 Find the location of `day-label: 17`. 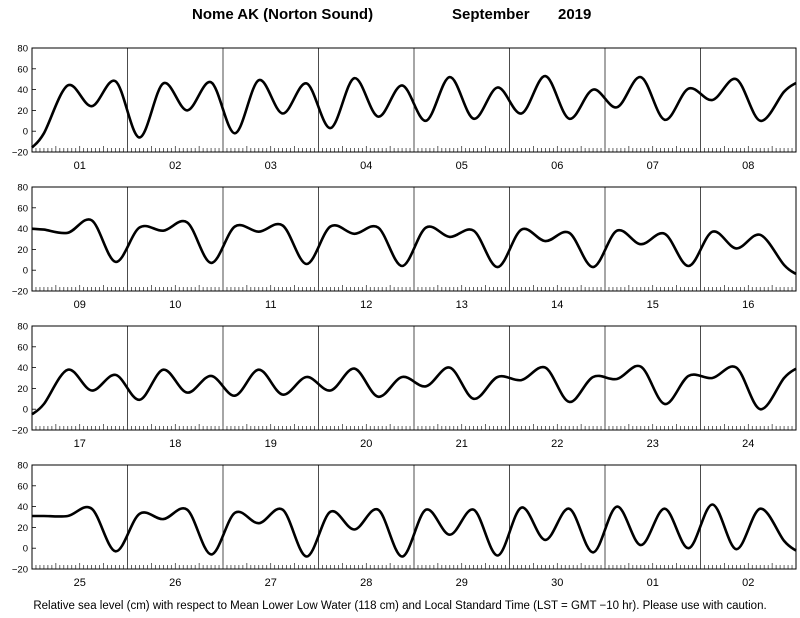

day-label: 17 is located at coordinates (80, 444).